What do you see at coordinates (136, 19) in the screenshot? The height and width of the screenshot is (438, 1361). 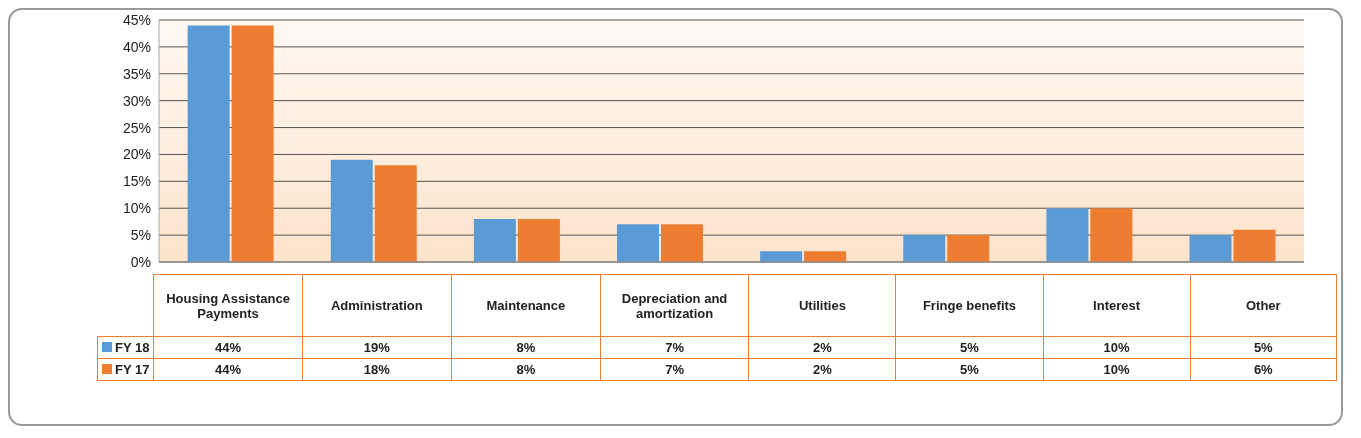 I see `y-tick-label: 45%` at bounding box center [136, 19].